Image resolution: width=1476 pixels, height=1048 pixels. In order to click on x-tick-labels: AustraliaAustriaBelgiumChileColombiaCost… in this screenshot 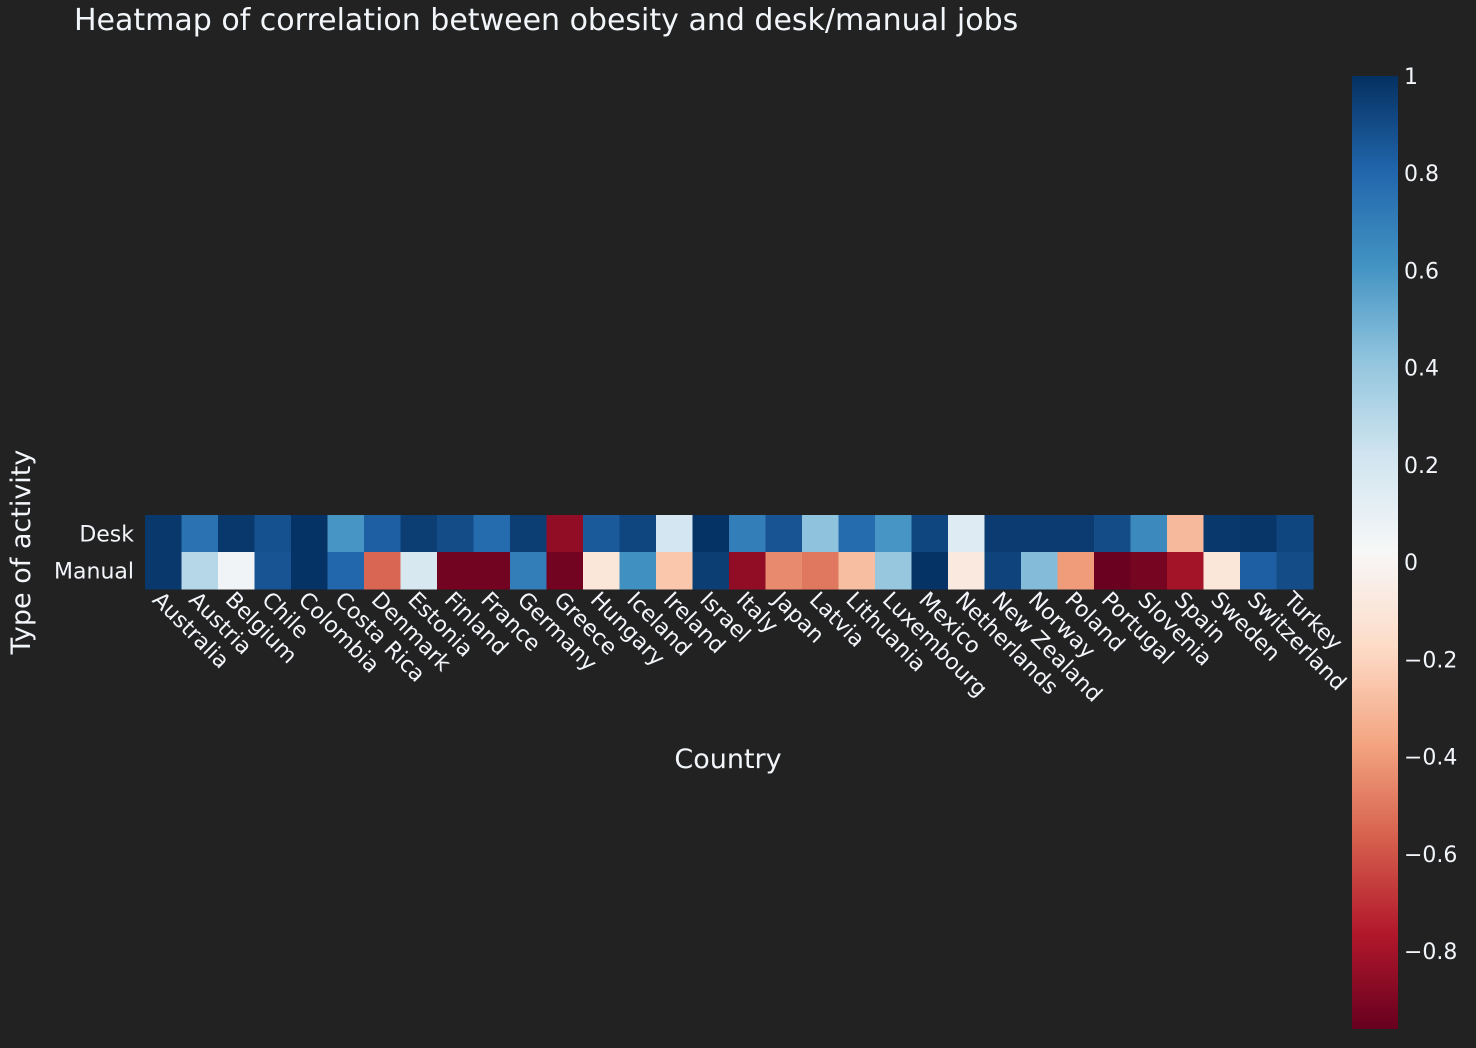, I will do `click(748, 646)`.